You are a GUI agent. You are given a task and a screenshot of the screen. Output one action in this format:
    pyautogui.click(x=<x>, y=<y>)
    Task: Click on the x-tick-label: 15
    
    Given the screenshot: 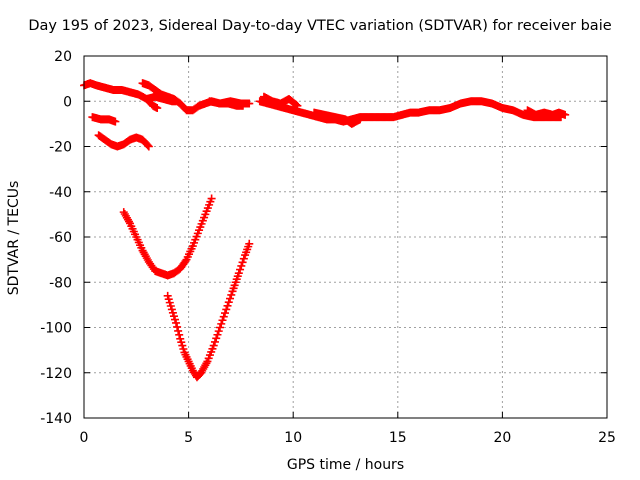 What is the action you would take?
    pyautogui.click(x=398, y=438)
    